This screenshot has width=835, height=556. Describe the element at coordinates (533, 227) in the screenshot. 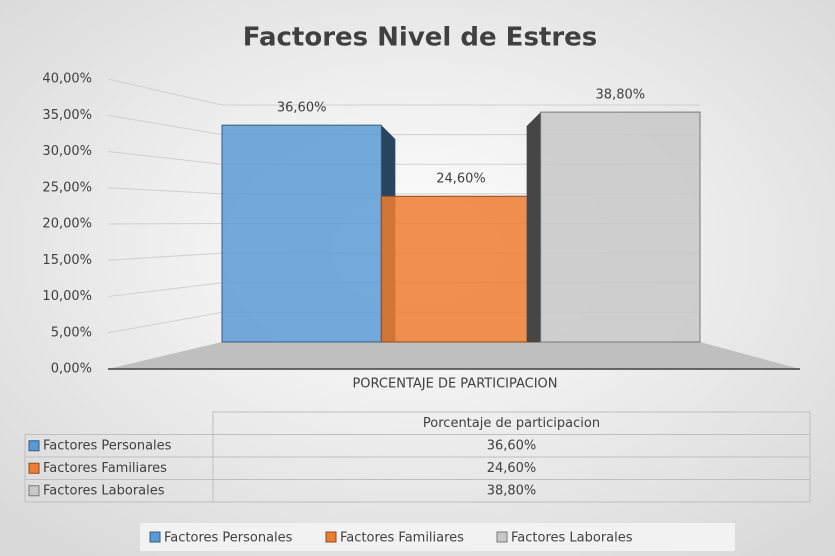

I see `bar-side` at that location.